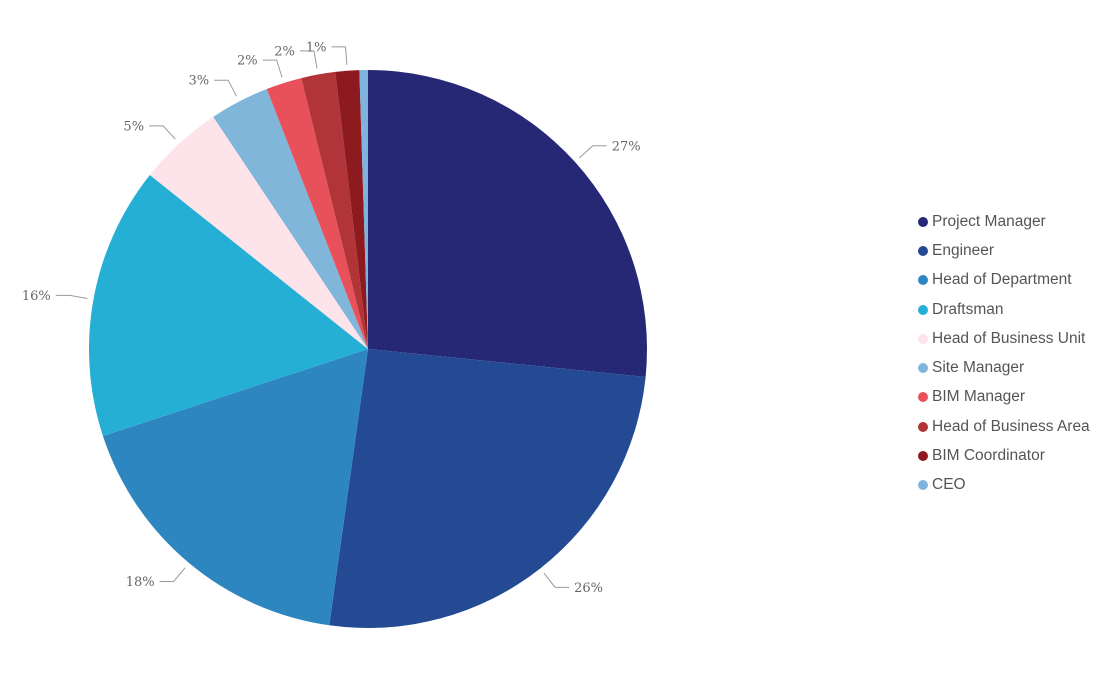 This screenshot has width=1100, height=700. What do you see at coordinates (284, 51) in the screenshot?
I see `data-label-head-of-business-area: 2%` at bounding box center [284, 51].